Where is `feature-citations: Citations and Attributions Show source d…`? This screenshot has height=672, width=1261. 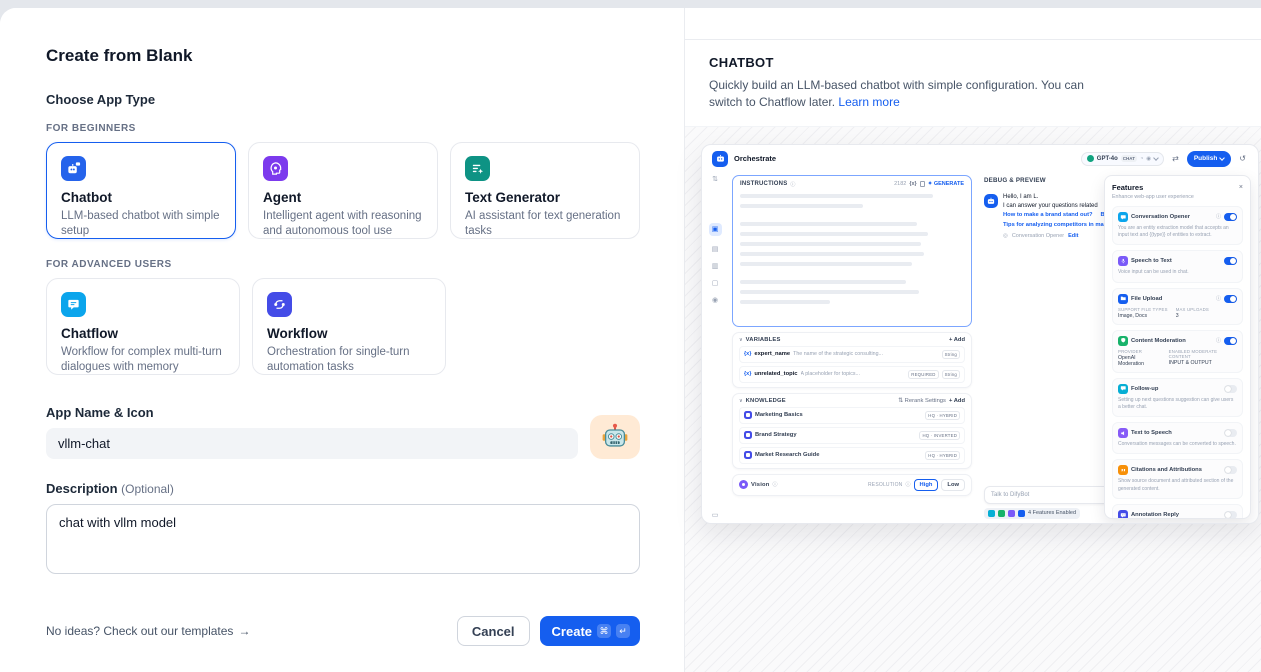 feature-citations: Citations and Attributions Show source d… is located at coordinates (1177, 479).